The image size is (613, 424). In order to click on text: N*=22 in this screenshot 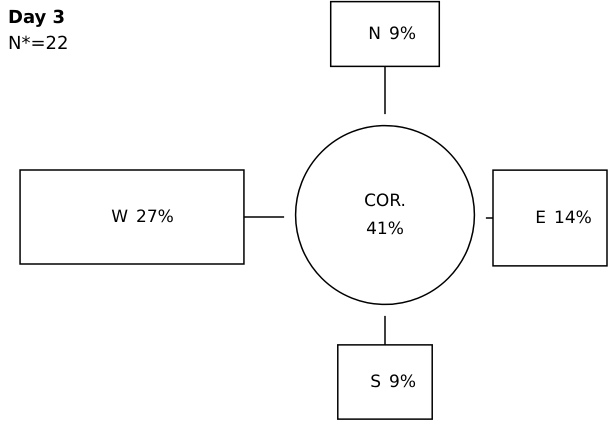, I will do `click(38, 43)`.